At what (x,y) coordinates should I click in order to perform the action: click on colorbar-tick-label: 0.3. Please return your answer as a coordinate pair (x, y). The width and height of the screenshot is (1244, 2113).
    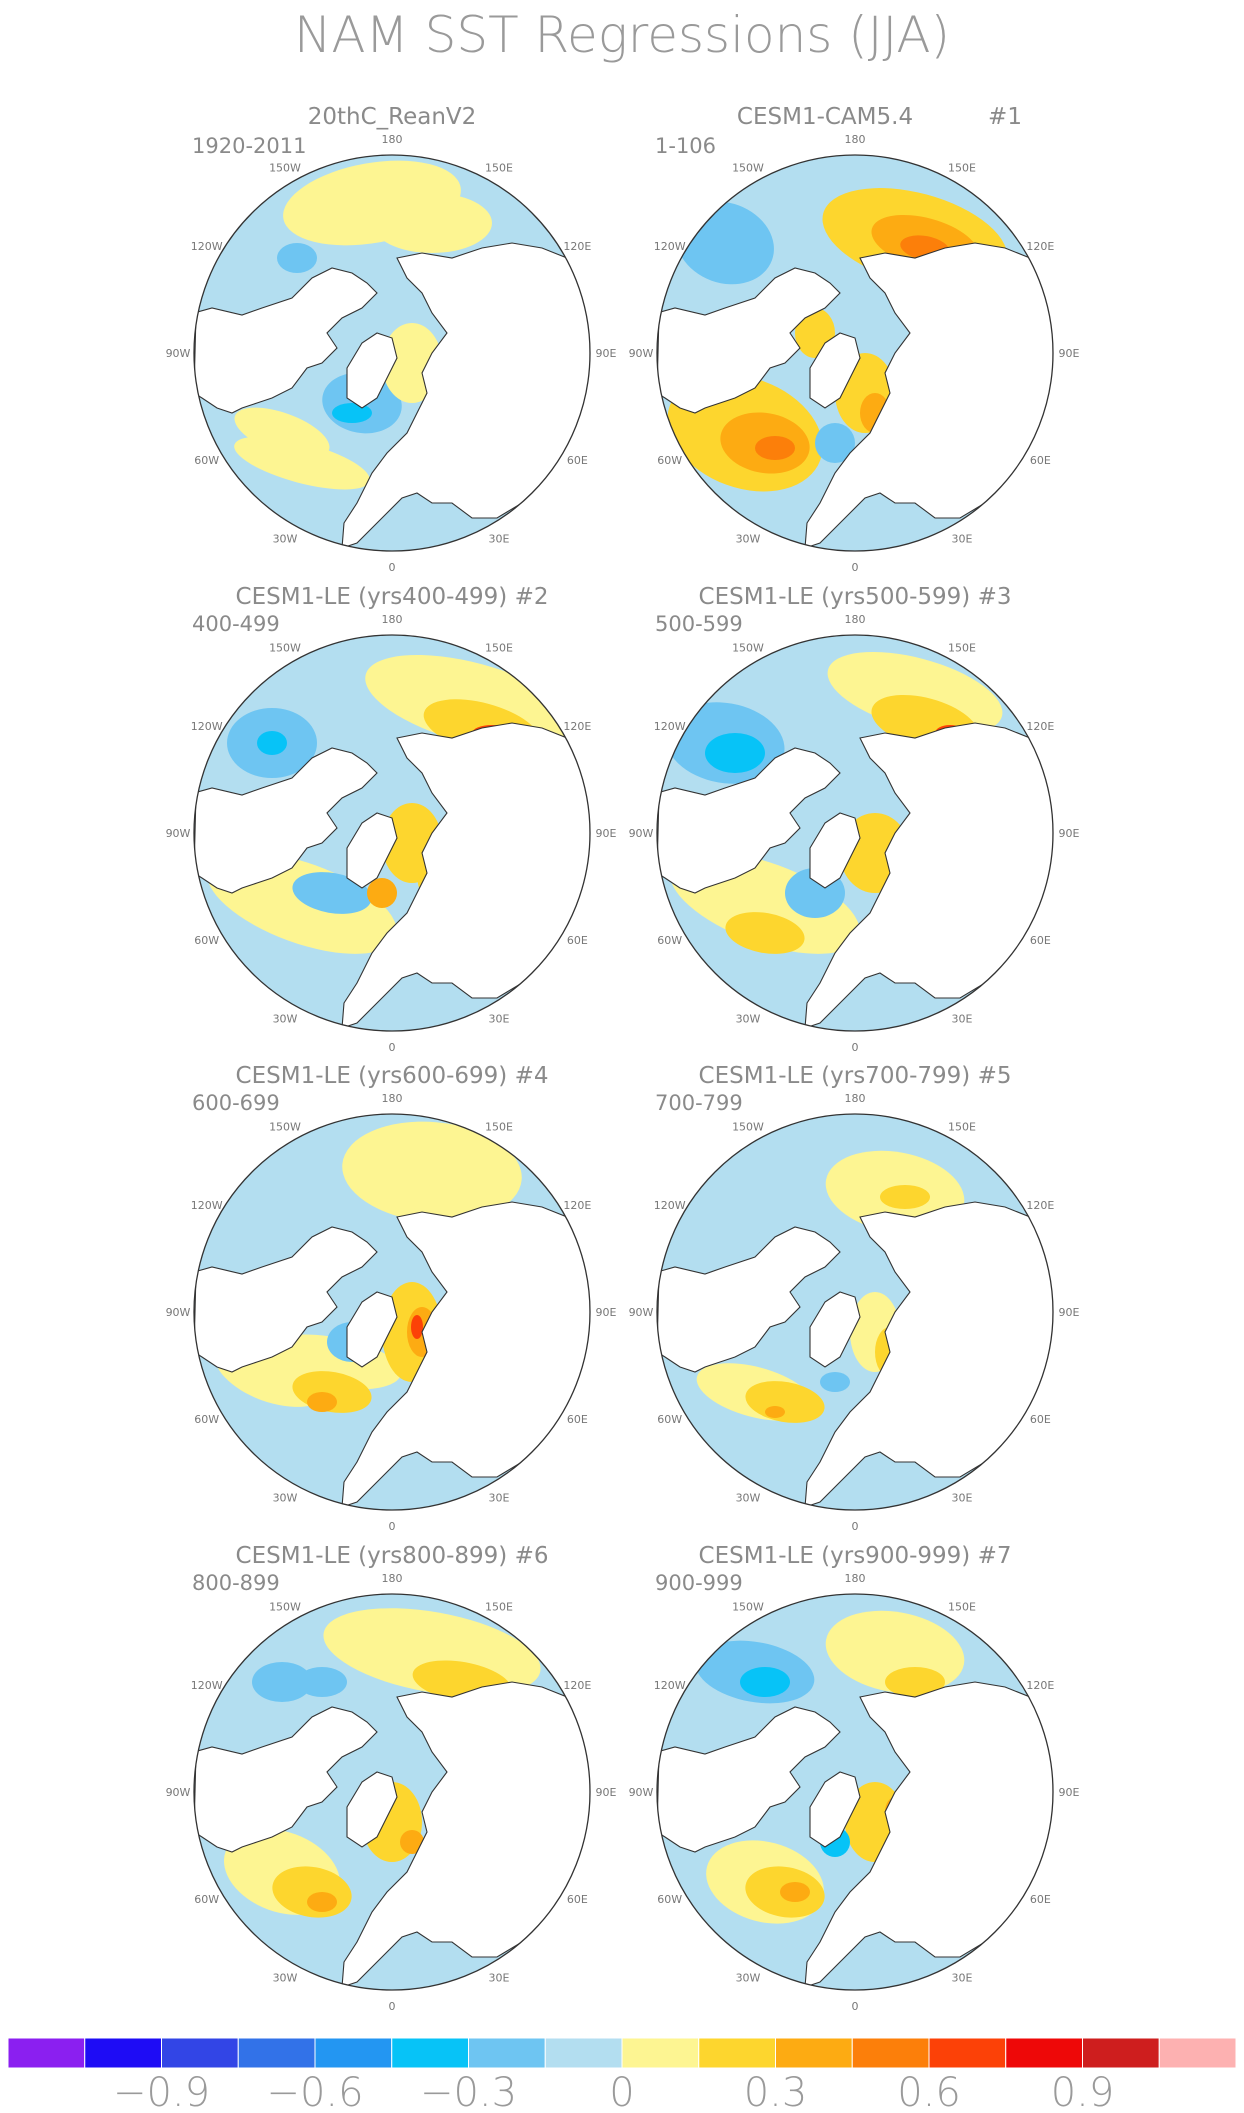
    Looking at the image, I should click on (776, 2091).